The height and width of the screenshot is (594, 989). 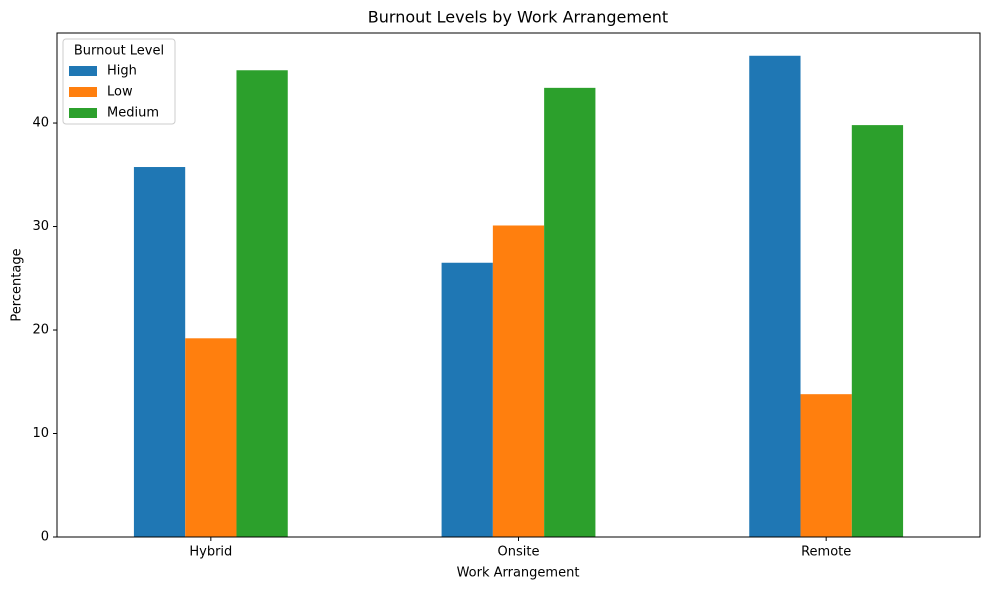 I want to click on y-tick-label: 0, so click(x=45, y=537).